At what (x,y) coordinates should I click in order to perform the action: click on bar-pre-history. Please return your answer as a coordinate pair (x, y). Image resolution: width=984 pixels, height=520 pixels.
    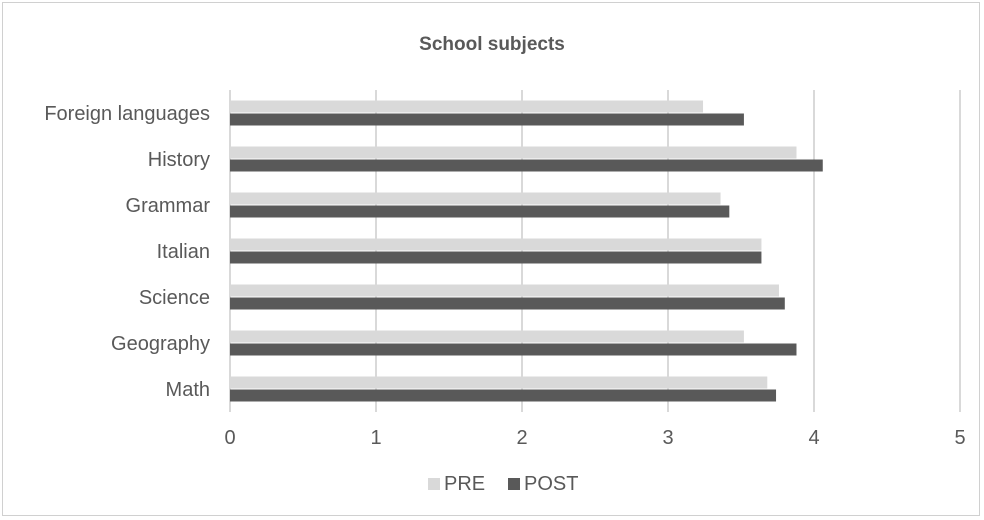
    Looking at the image, I should click on (513, 152).